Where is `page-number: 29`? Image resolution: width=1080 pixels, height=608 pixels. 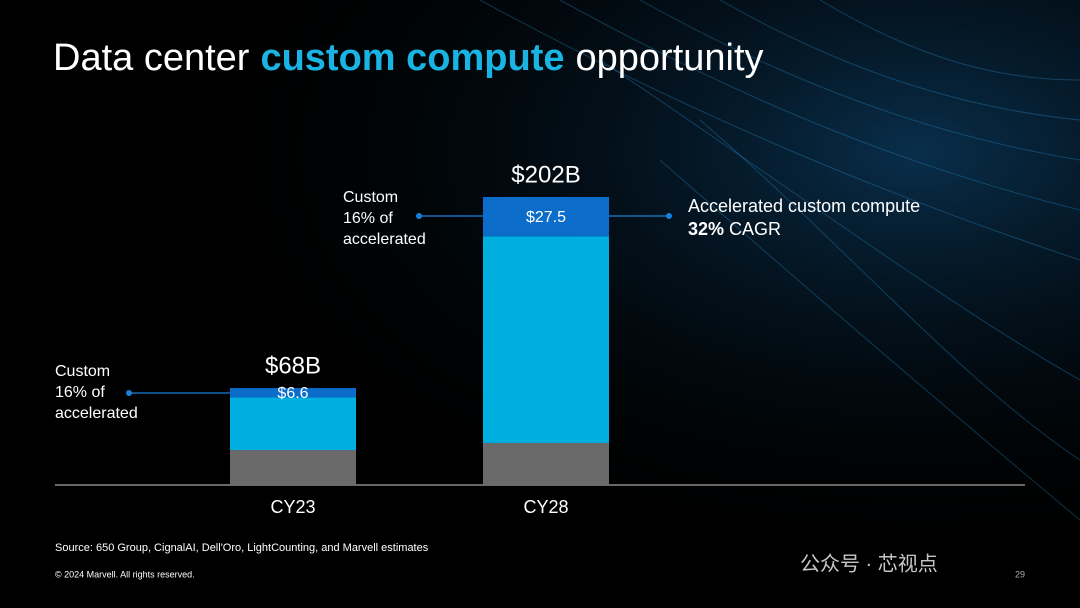 page-number: 29 is located at coordinates (1020, 574).